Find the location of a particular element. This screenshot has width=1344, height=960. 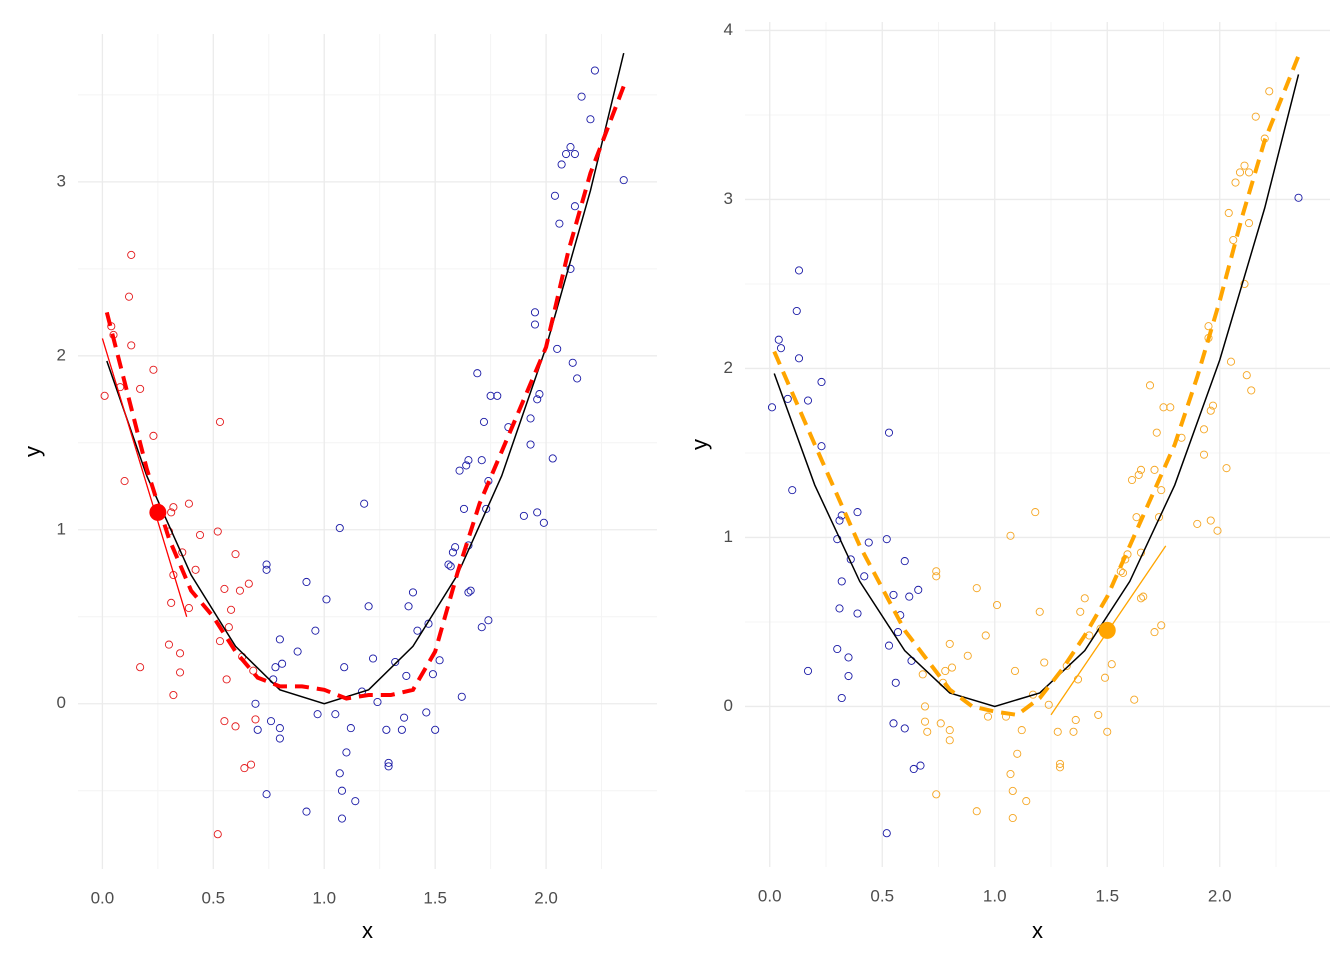

x-axis-title: x is located at coordinates (1037, 930).